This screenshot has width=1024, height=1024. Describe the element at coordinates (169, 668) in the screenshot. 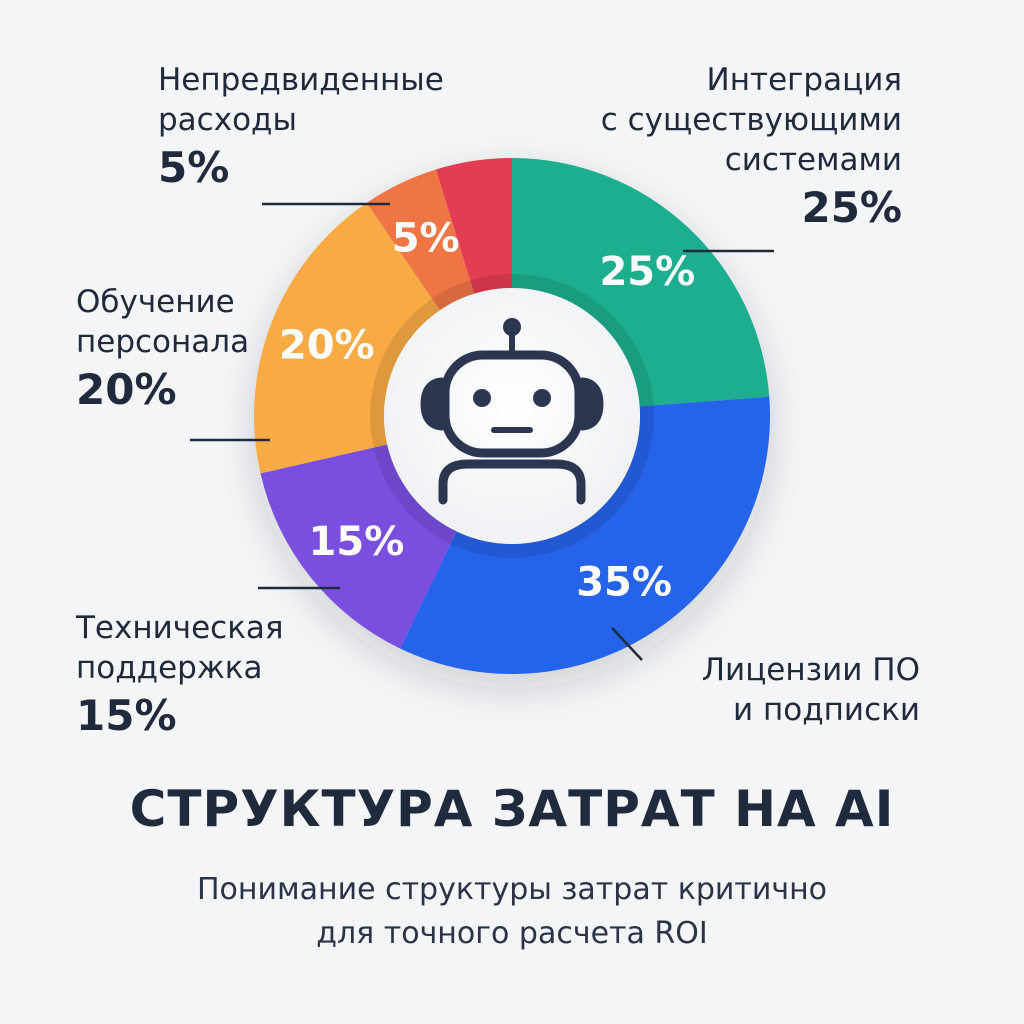

I see `callout-support-line2: поддержка` at that location.